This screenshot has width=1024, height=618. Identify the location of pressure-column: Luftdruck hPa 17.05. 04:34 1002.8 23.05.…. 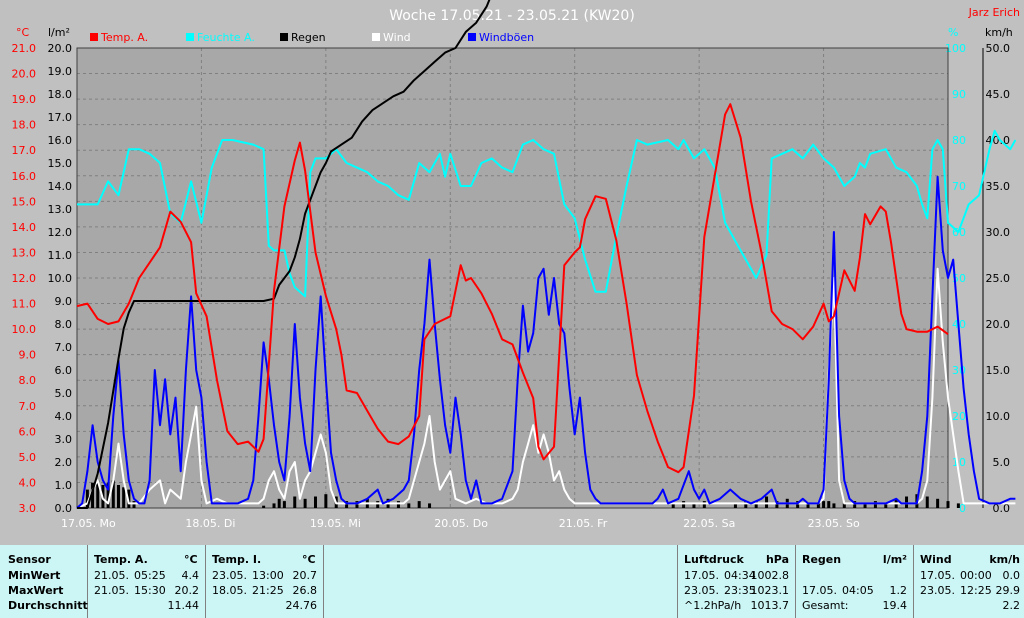
(737, 581).